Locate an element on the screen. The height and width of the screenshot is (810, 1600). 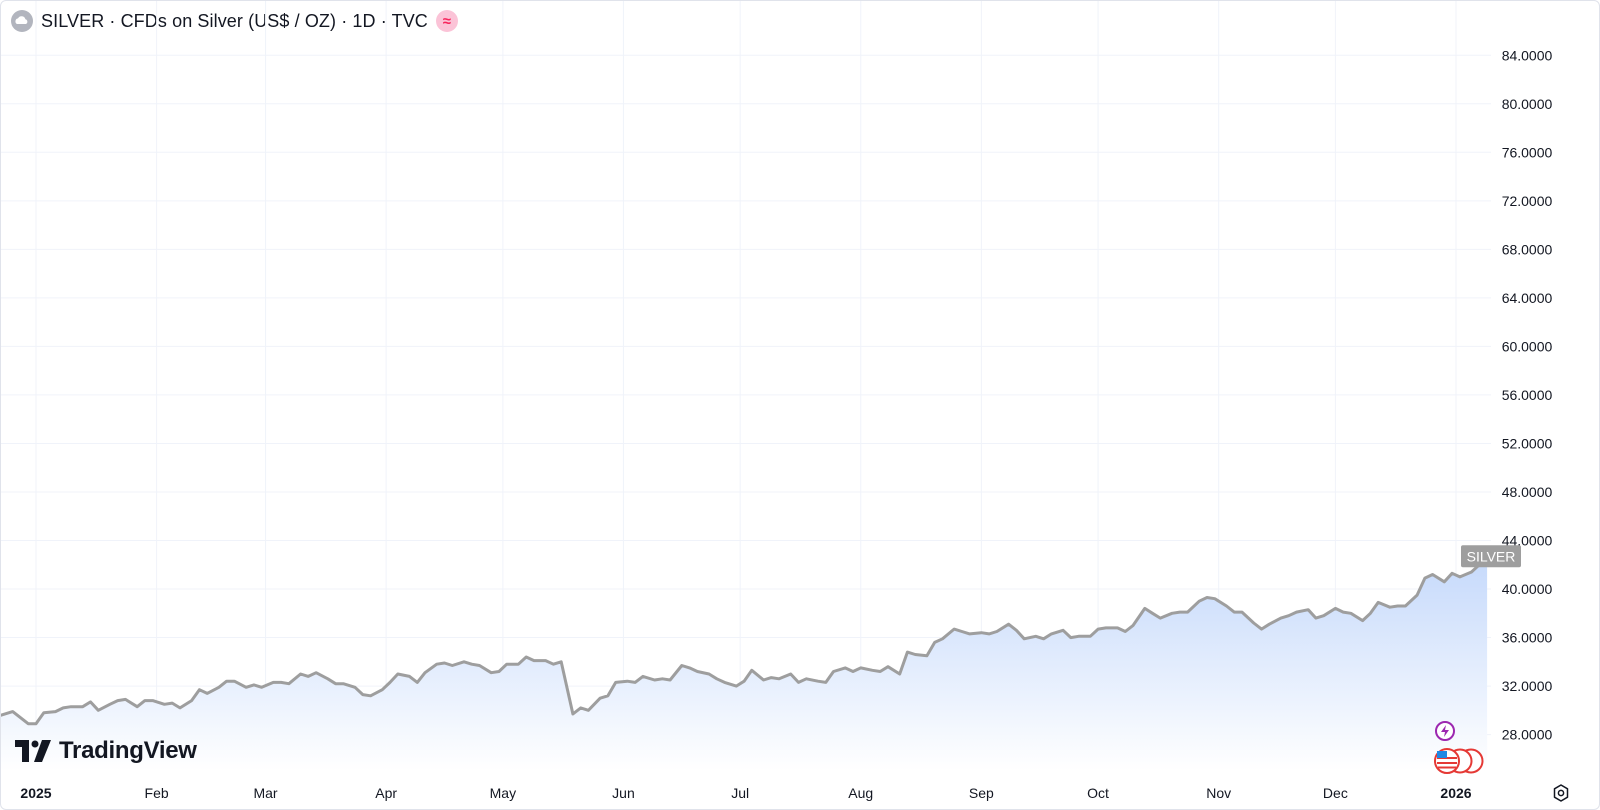
cloud-icon is located at coordinates (21, 20).